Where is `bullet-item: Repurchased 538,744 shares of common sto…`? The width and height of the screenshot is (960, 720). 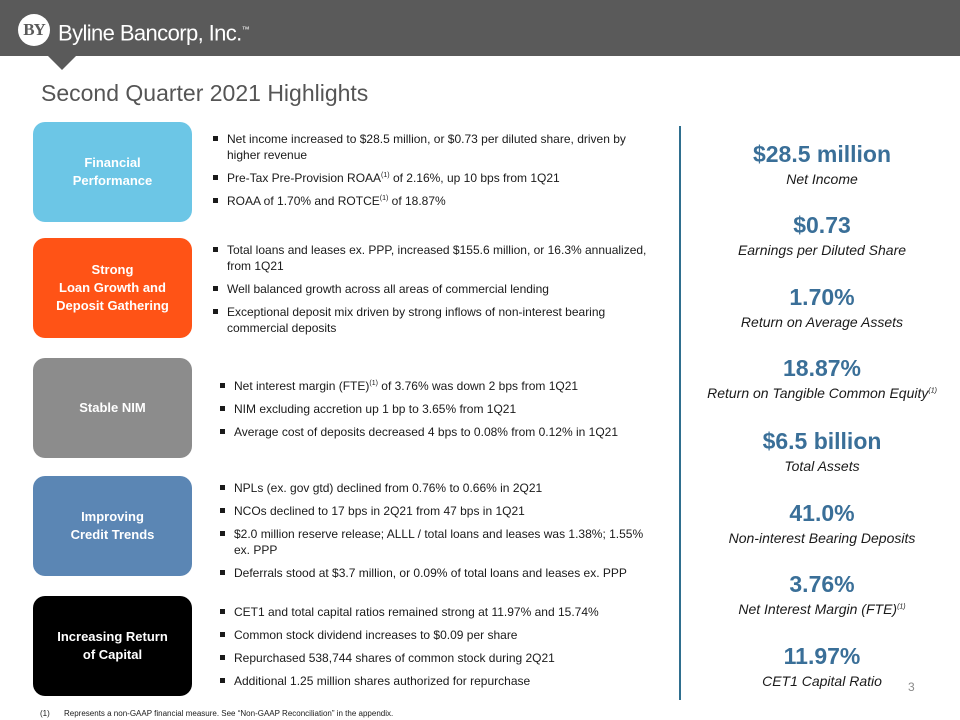
bullet-item: Repurchased 538,744 shares of common sto… is located at coordinates (437, 658).